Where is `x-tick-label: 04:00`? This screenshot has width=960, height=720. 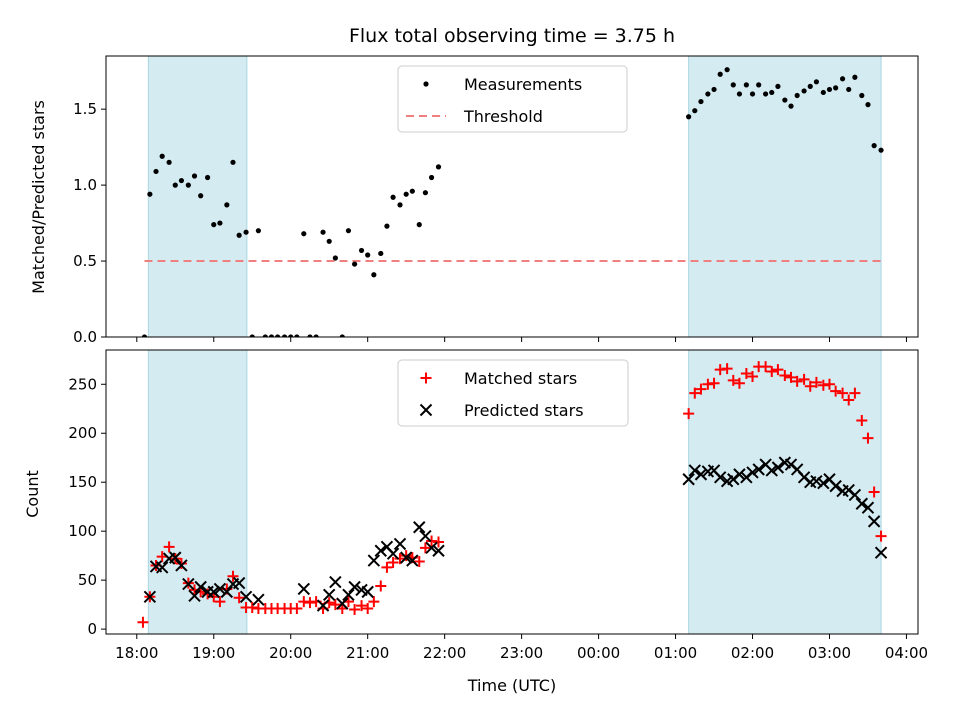 x-tick-label: 04:00 is located at coordinates (906, 653).